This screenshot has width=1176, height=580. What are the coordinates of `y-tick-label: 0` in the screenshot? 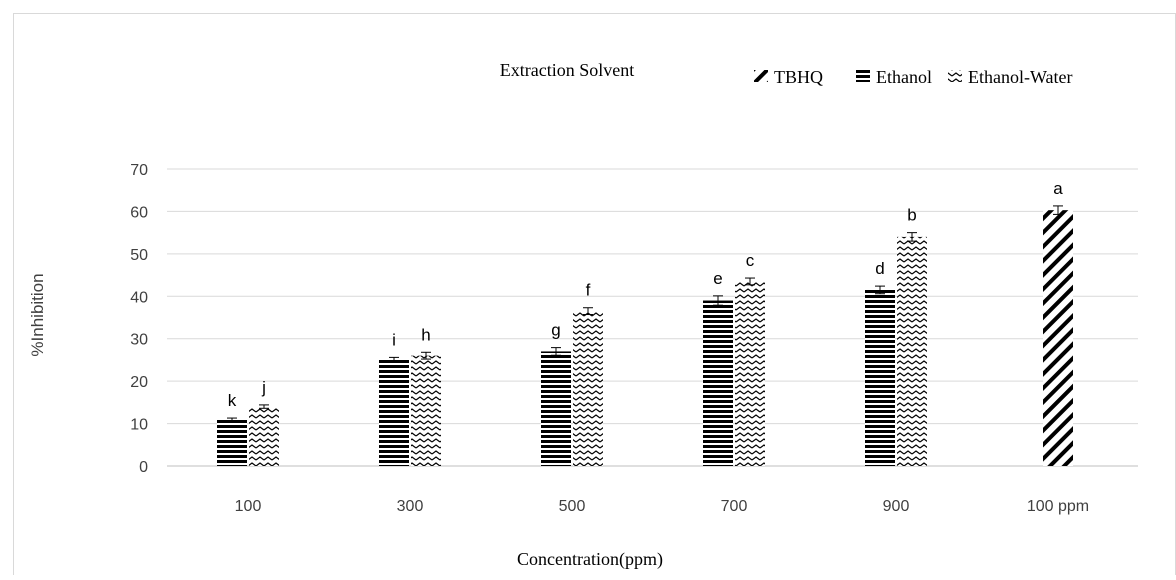 It's located at (143, 467).